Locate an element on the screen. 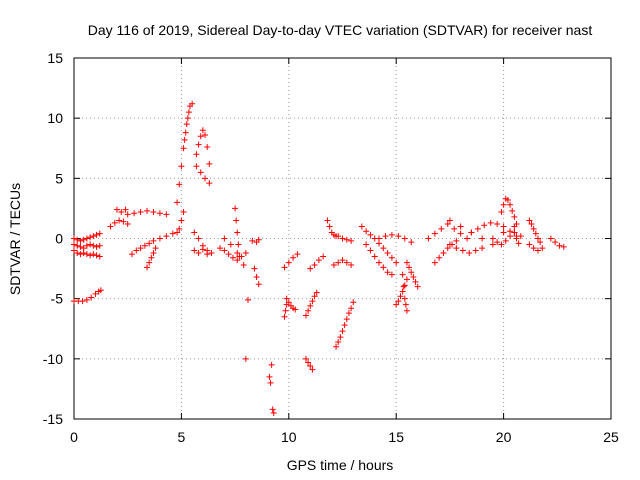 This screenshot has width=640, height=480. y-tick-label: 10 is located at coordinates (55, 118).